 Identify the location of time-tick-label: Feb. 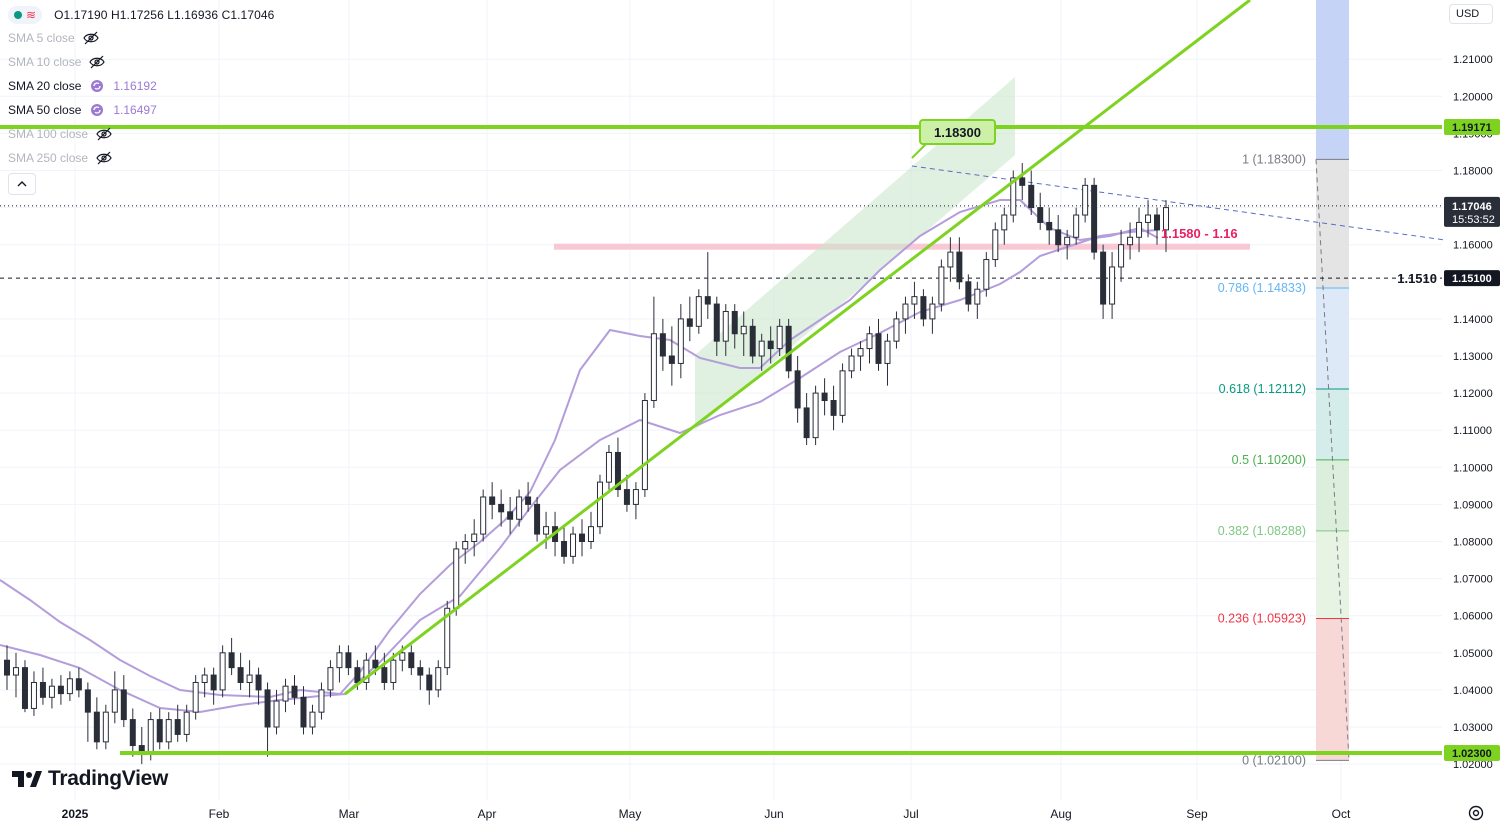
(219, 814).